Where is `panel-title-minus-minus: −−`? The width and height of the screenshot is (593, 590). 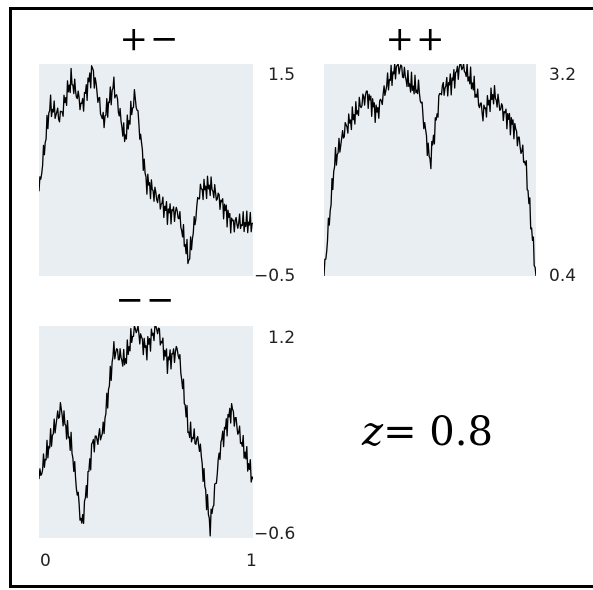 panel-title-minus-minus: −− is located at coordinates (146, 300).